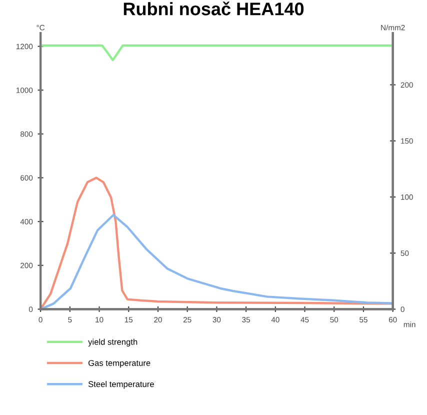 Image resolution: width=427 pixels, height=415 pixels. I want to click on chart-title: Rubni nosač HEA140, so click(214, 9).